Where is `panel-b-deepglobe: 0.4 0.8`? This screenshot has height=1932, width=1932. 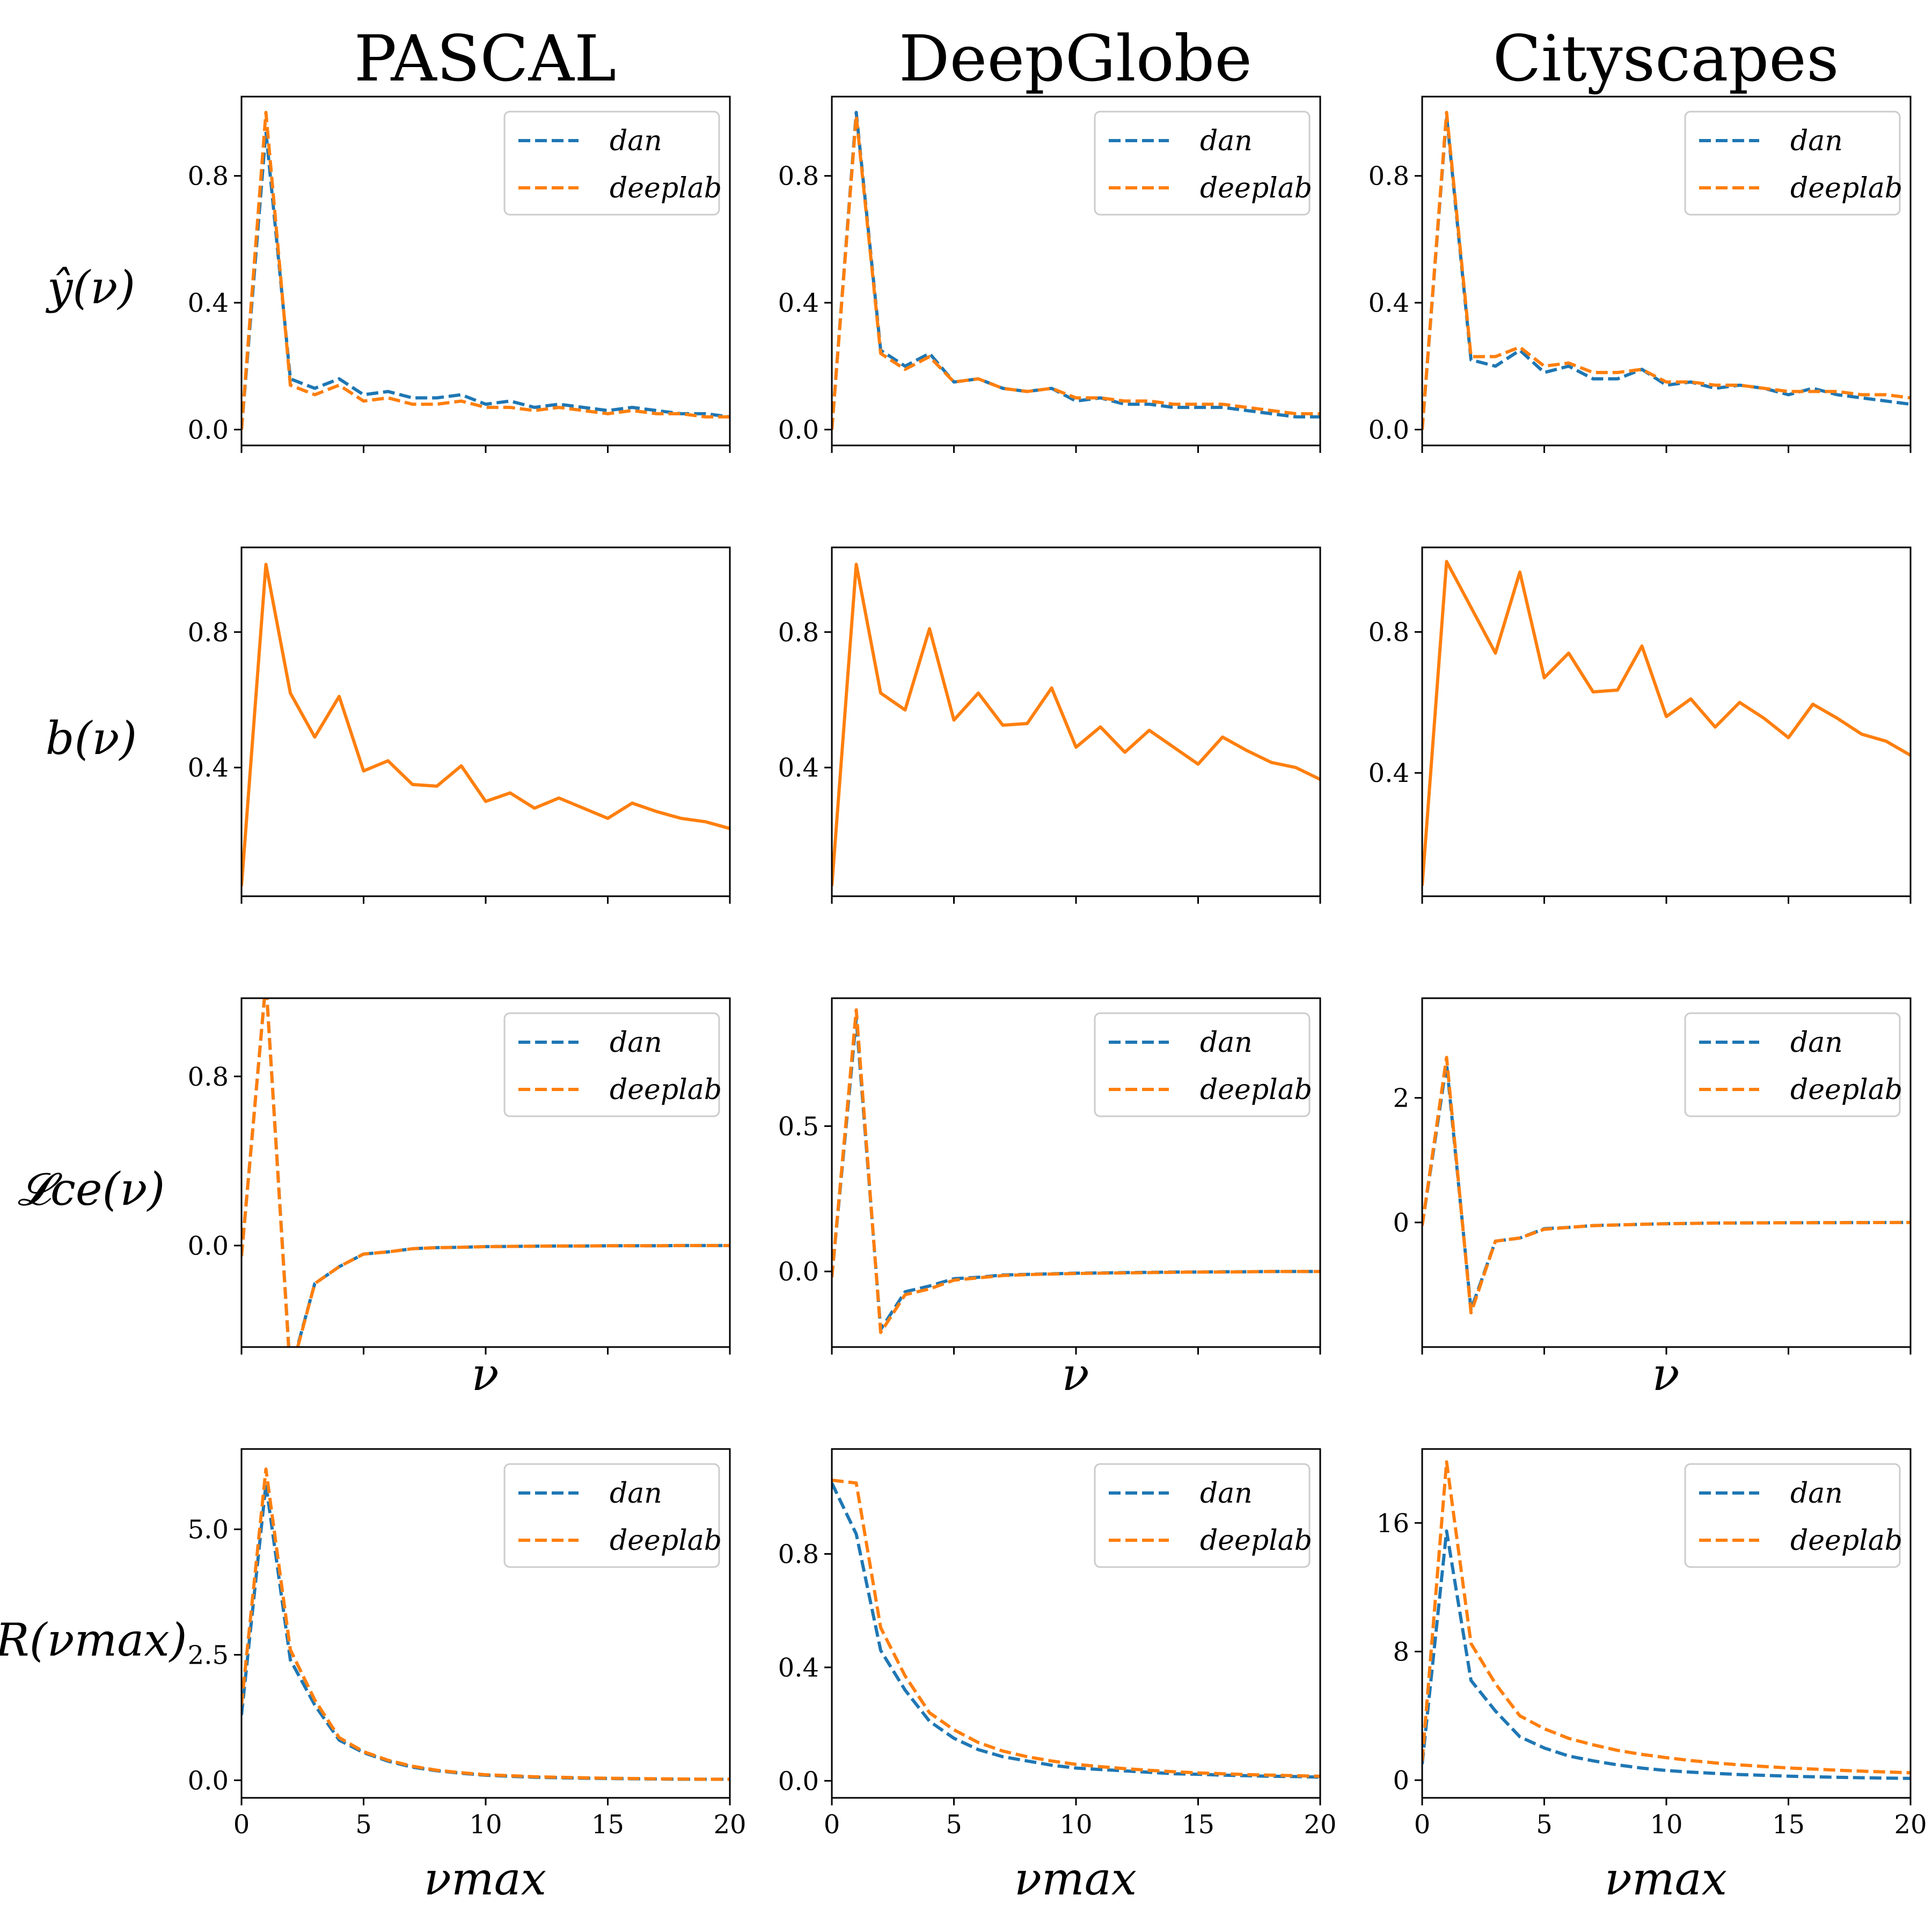
panel-b-deepglobe: 0.4 0.8 is located at coordinates (1049, 725).